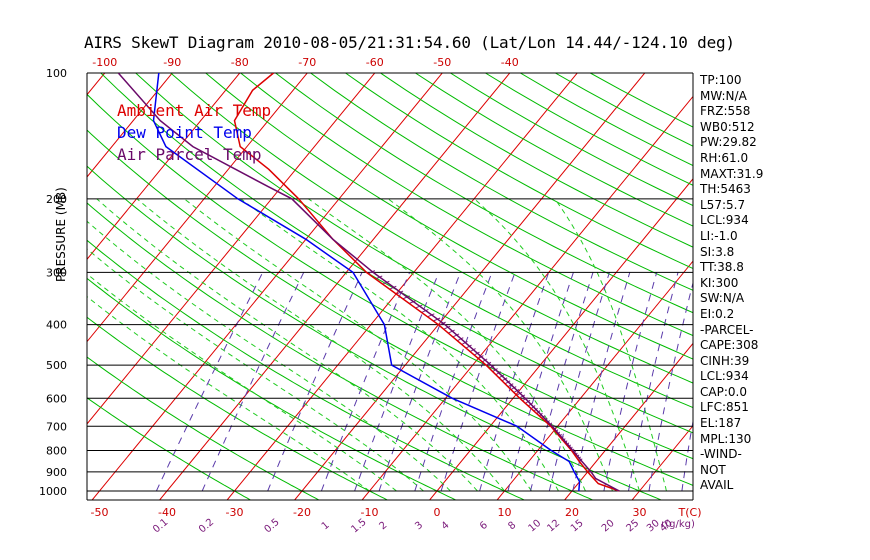 The height and width of the screenshot is (560, 870). I want to click on stat-item: TH:5463, so click(725, 189).